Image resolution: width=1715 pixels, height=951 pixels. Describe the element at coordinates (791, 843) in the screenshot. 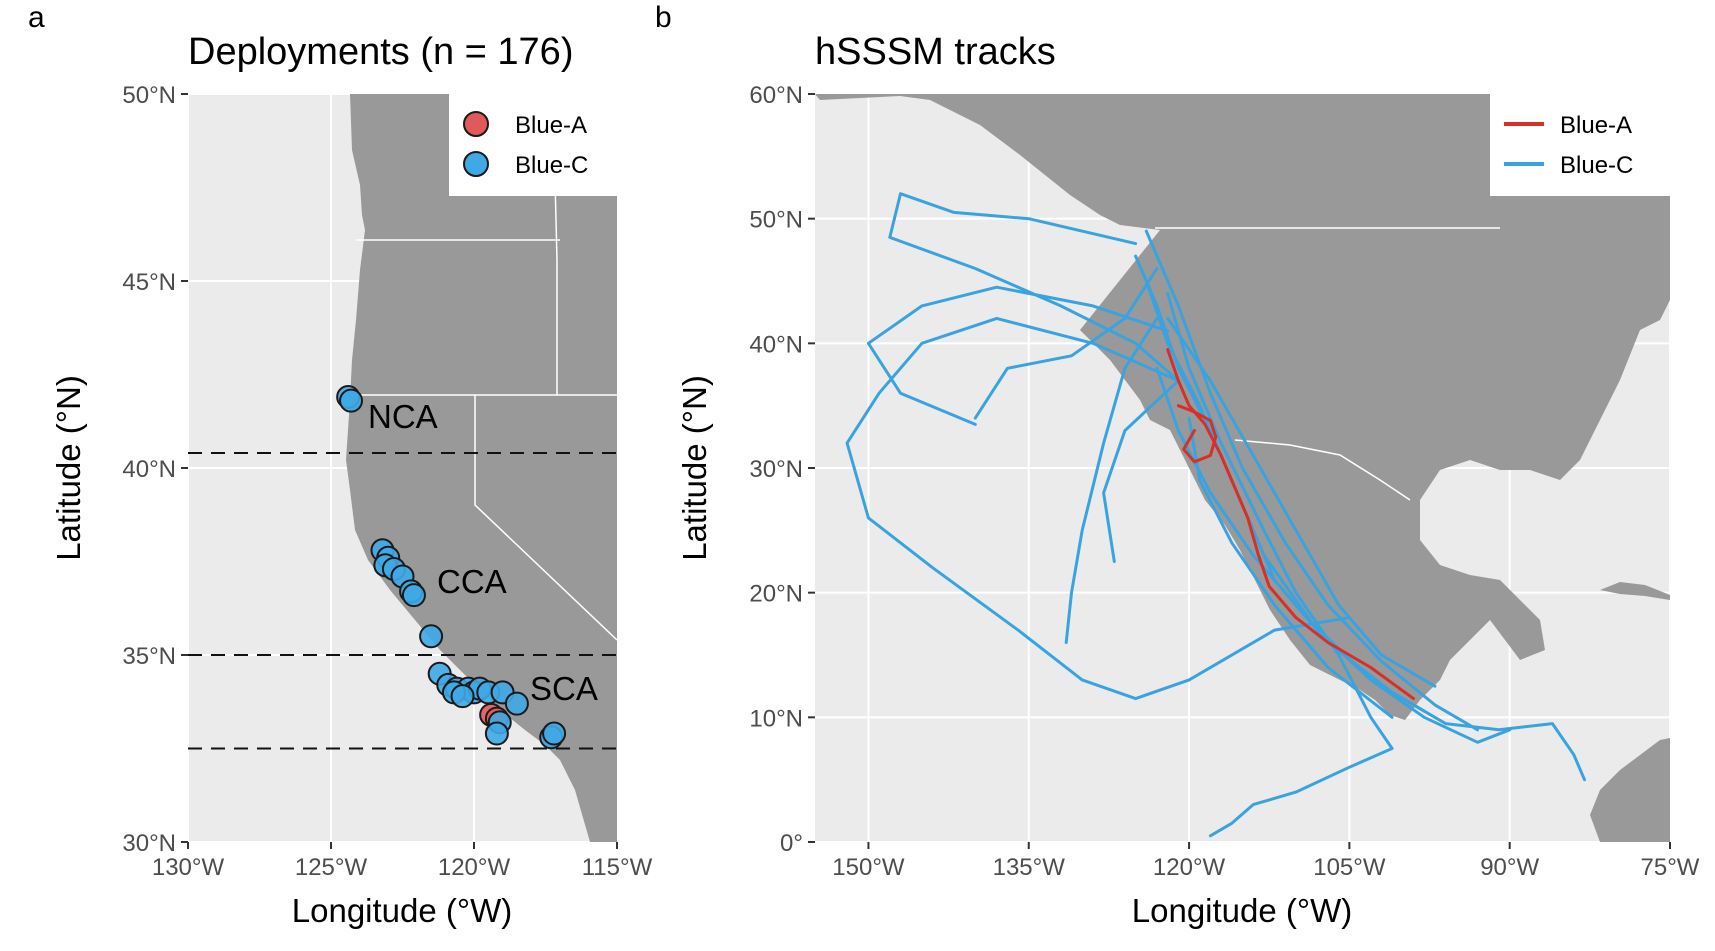

I see `tick-label-y: 0°` at that location.